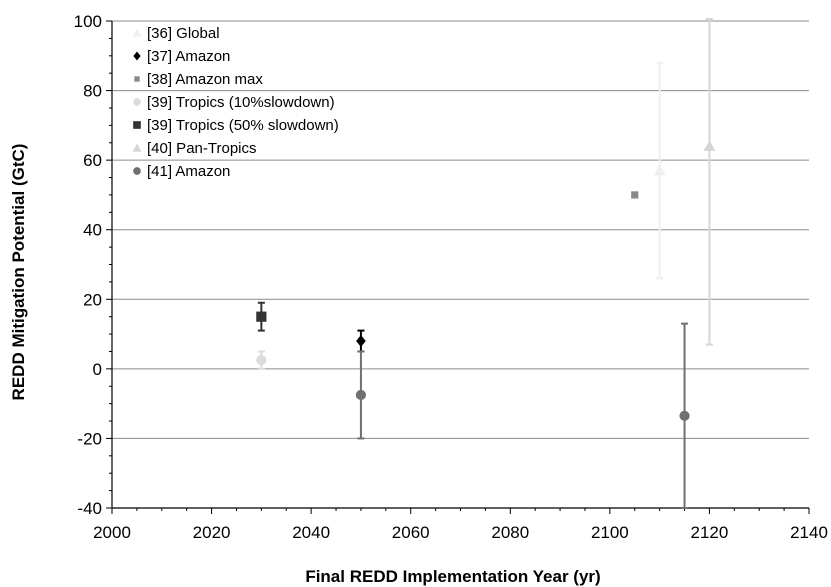 This screenshot has height=587, width=831. What do you see at coordinates (610, 532) in the screenshot?
I see `x-tick-label: 2100` at bounding box center [610, 532].